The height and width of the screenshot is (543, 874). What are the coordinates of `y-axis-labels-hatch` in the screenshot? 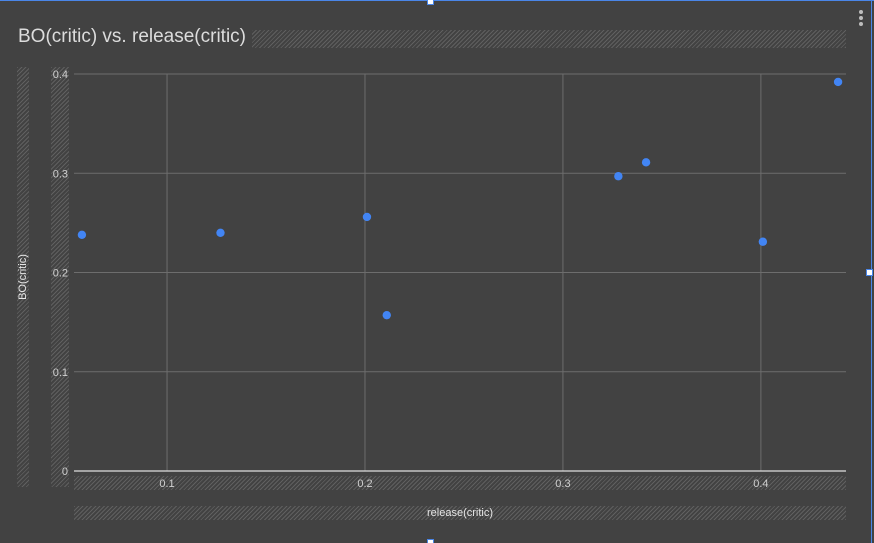 It's located at (60, 277).